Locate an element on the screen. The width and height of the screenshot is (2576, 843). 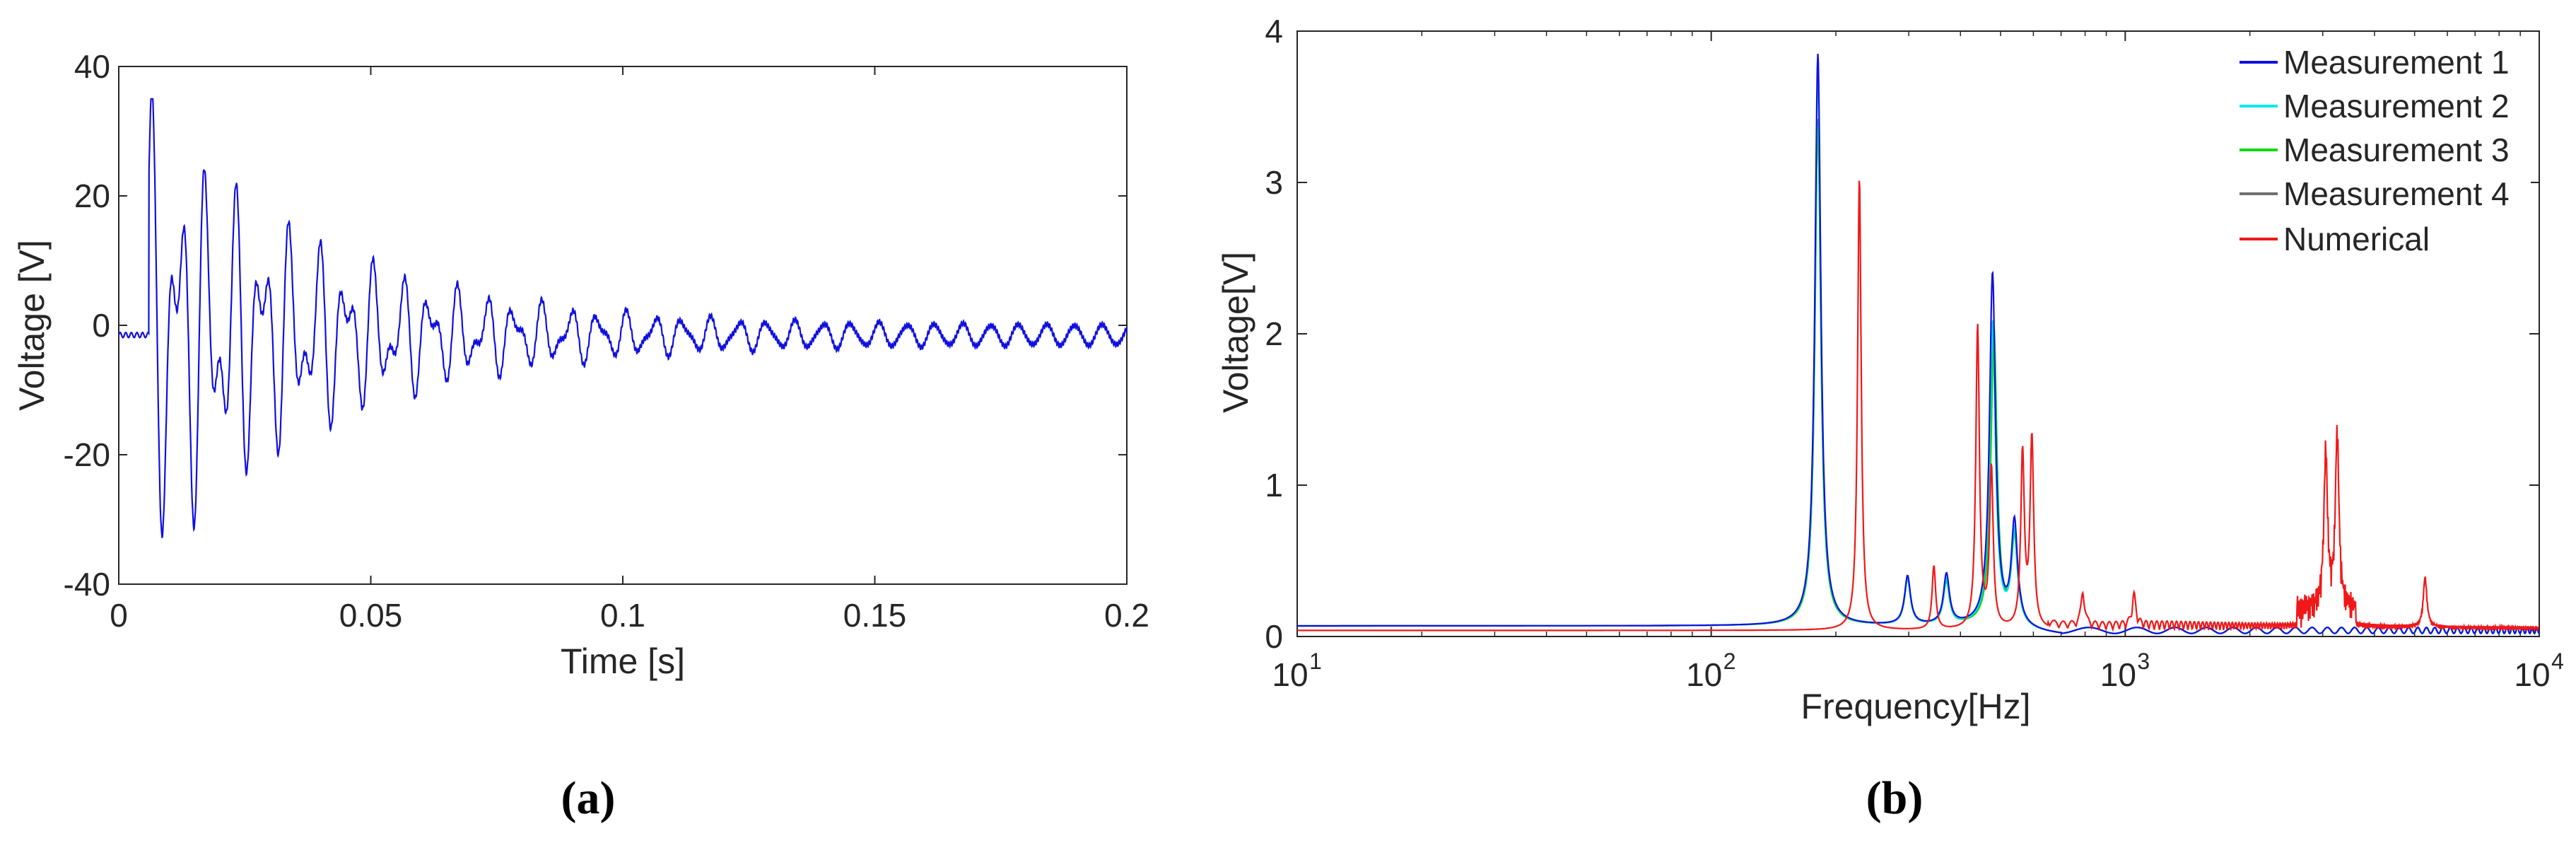
panel-label-b: (b) is located at coordinates (1895, 798).